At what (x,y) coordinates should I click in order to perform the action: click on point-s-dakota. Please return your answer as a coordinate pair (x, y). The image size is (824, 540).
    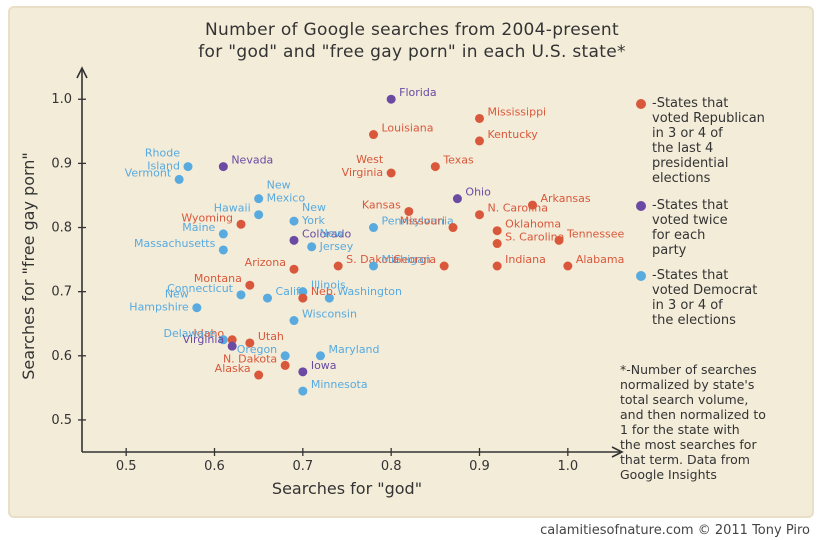
    Looking at the image, I should click on (338, 266).